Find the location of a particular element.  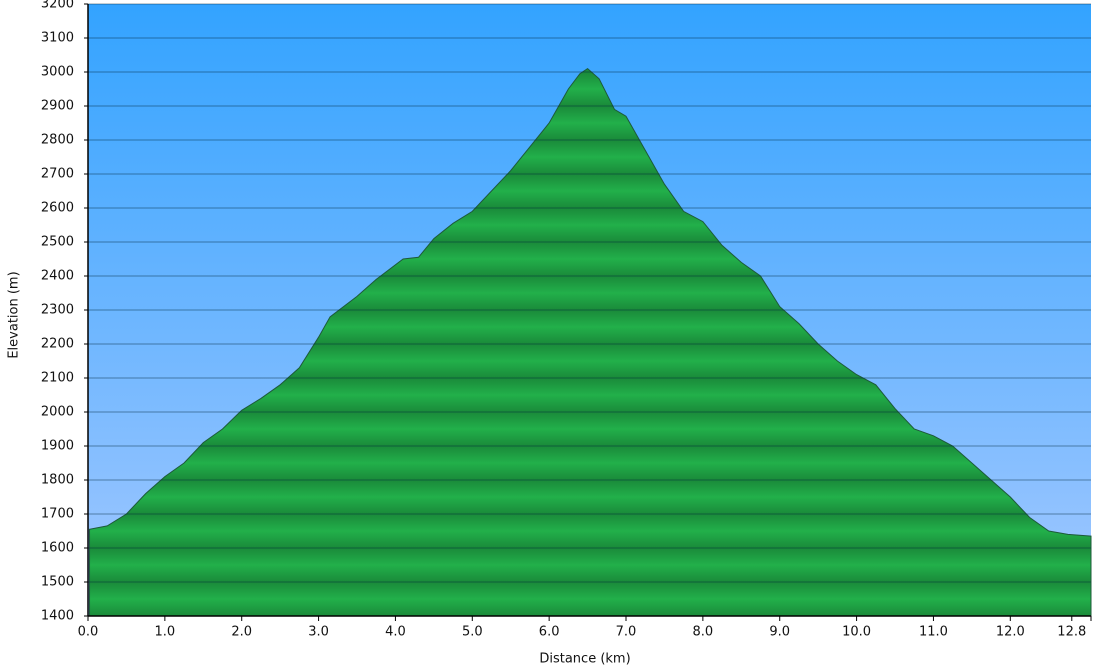

y-tick-label: 2000 is located at coordinates (57, 412).